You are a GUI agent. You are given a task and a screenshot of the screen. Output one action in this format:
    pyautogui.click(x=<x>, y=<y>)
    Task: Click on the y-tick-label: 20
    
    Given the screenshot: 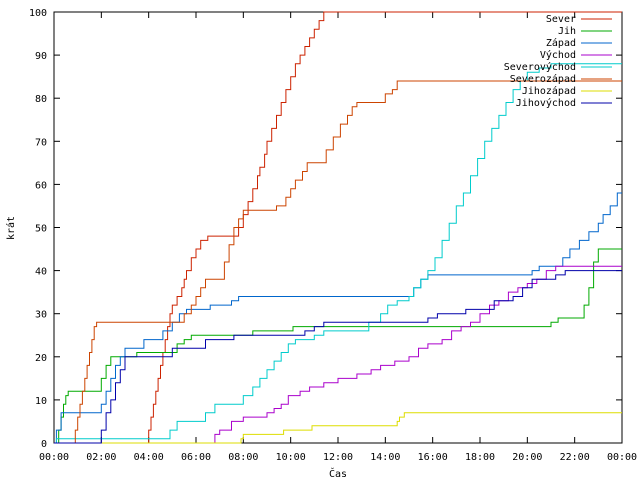 What is the action you would take?
    pyautogui.click(x=41, y=358)
    